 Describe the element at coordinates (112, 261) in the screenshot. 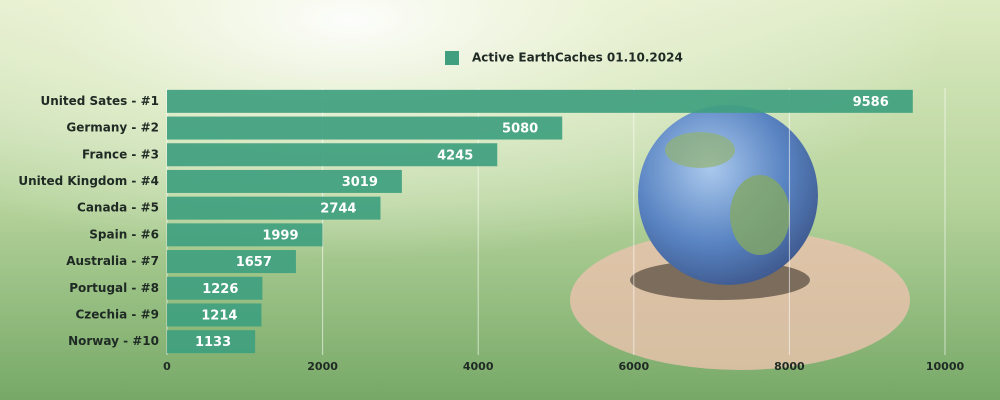

I see `y-tick-label: Australia - #7` at that location.